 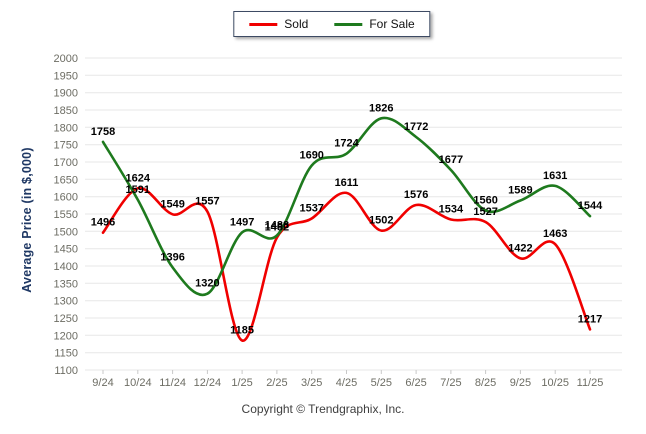 I want to click on copyright-text: Copyright © Trendgraphix, Inc., so click(x=323, y=409).